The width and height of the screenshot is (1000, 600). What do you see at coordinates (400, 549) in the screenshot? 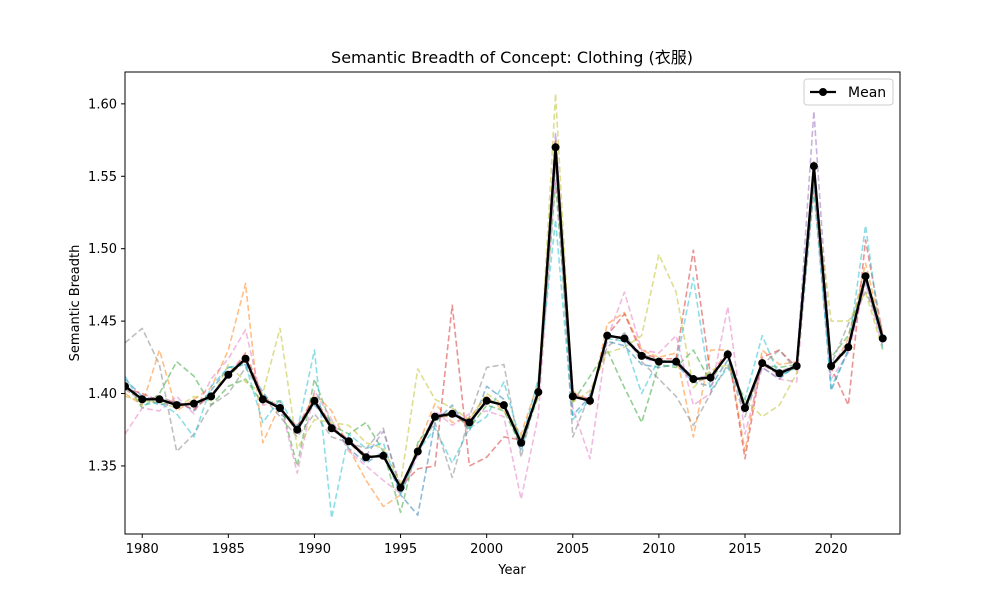
I see `x-tick-label: 1995` at bounding box center [400, 549].